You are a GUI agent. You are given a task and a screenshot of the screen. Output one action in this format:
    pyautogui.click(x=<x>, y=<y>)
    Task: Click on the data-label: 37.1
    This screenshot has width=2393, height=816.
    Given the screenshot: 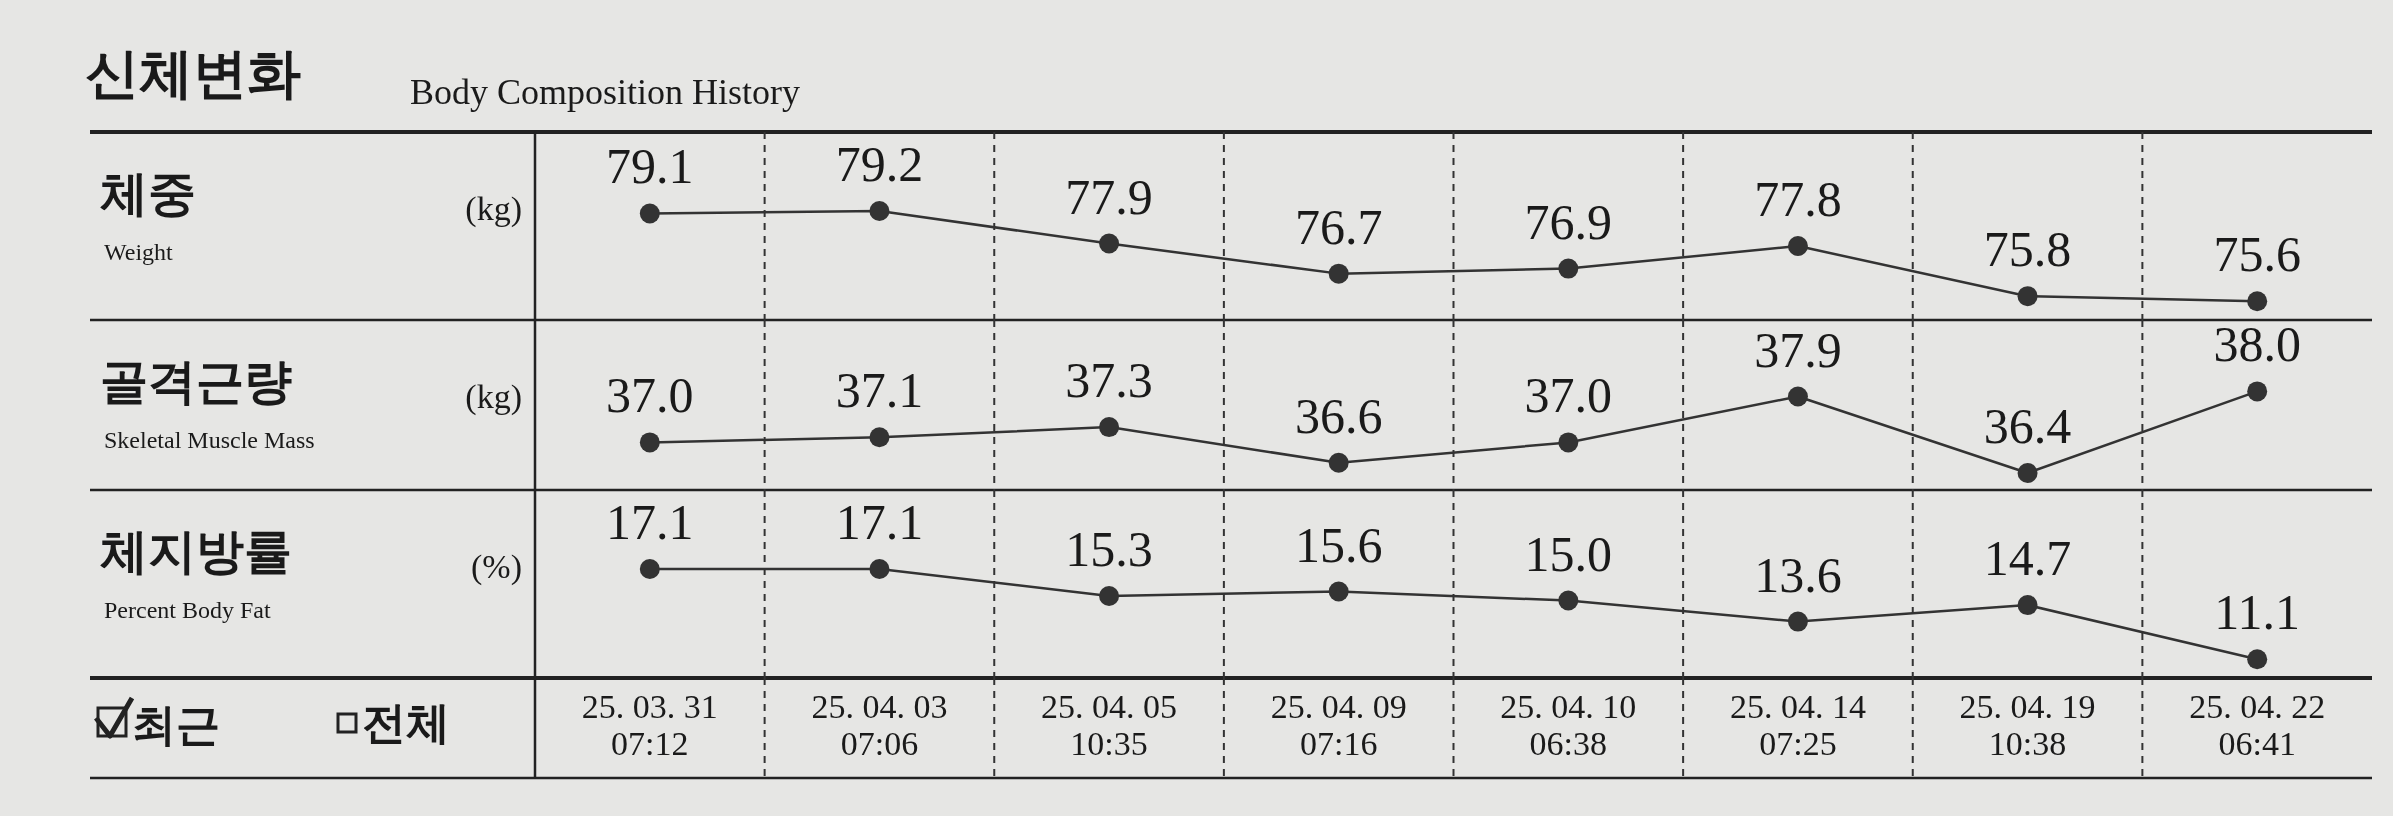 What is the action you would take?
    pyautogui.click(x=879, y=390)
    